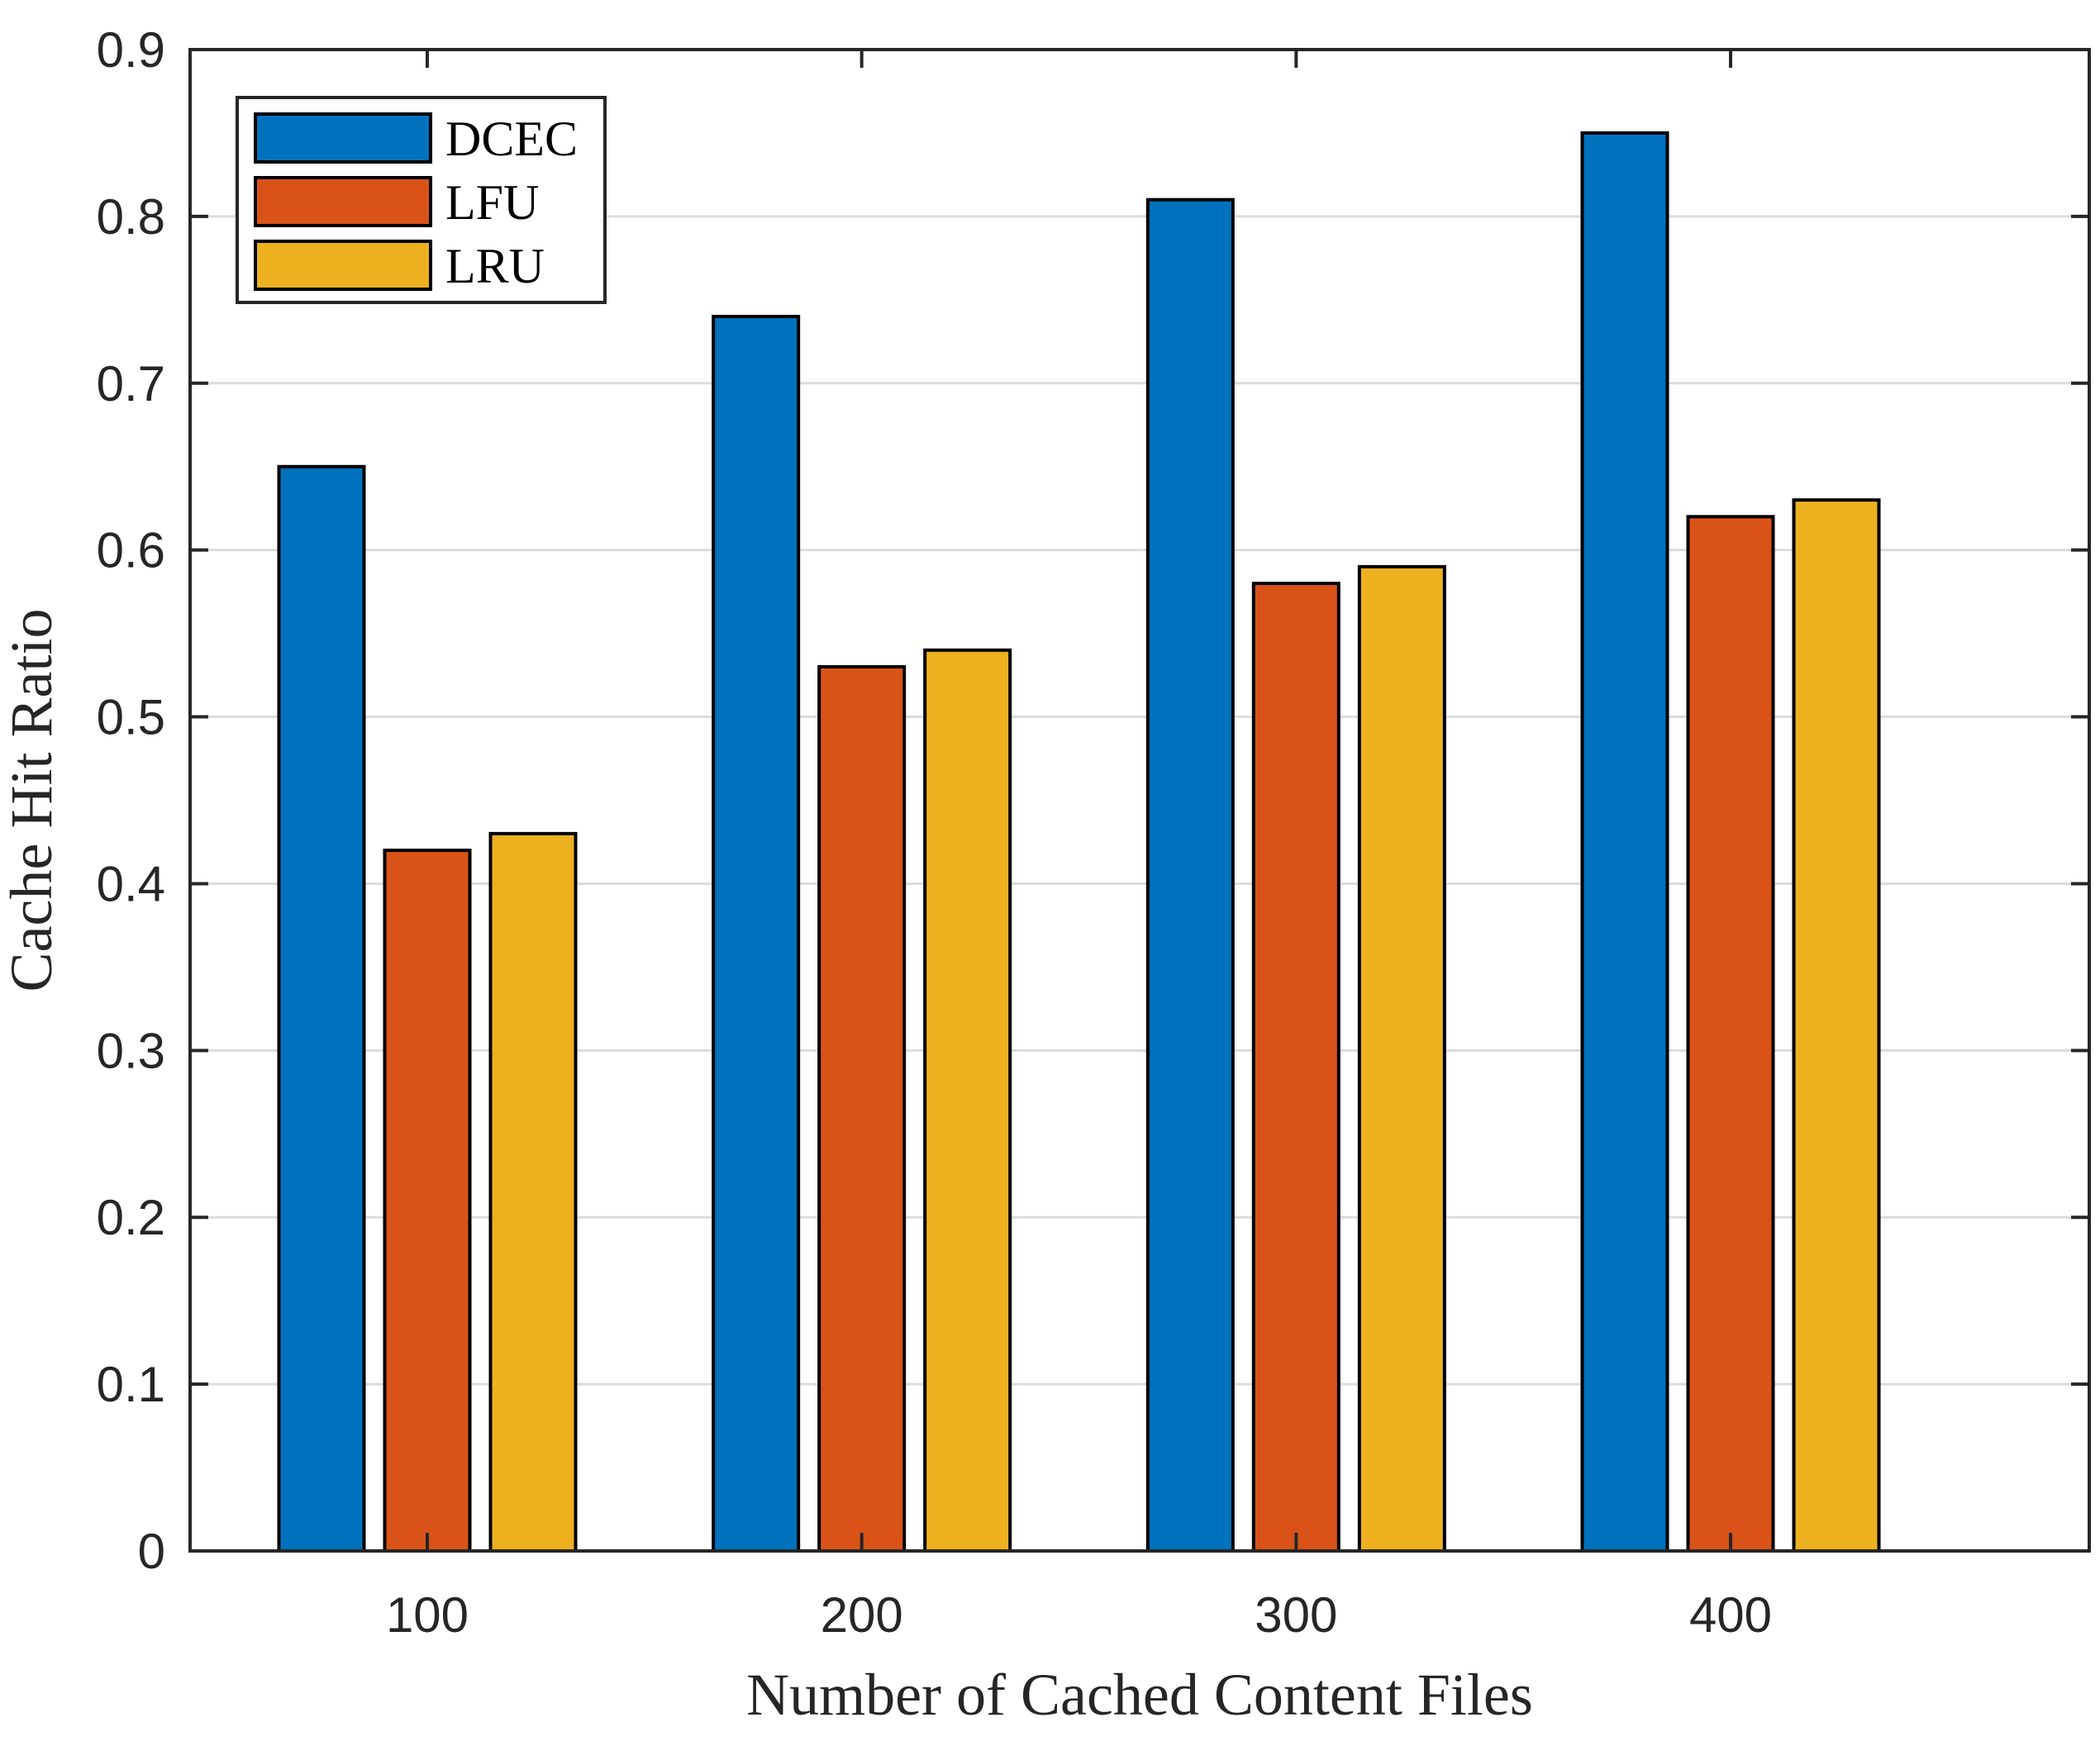 The width and height of the screenshot is (2100, 1741). What do you see at coordinates (511, 139) in the screenshot?
I see `legend-label-dcec: DCEC` at bounding box center [511, 139].